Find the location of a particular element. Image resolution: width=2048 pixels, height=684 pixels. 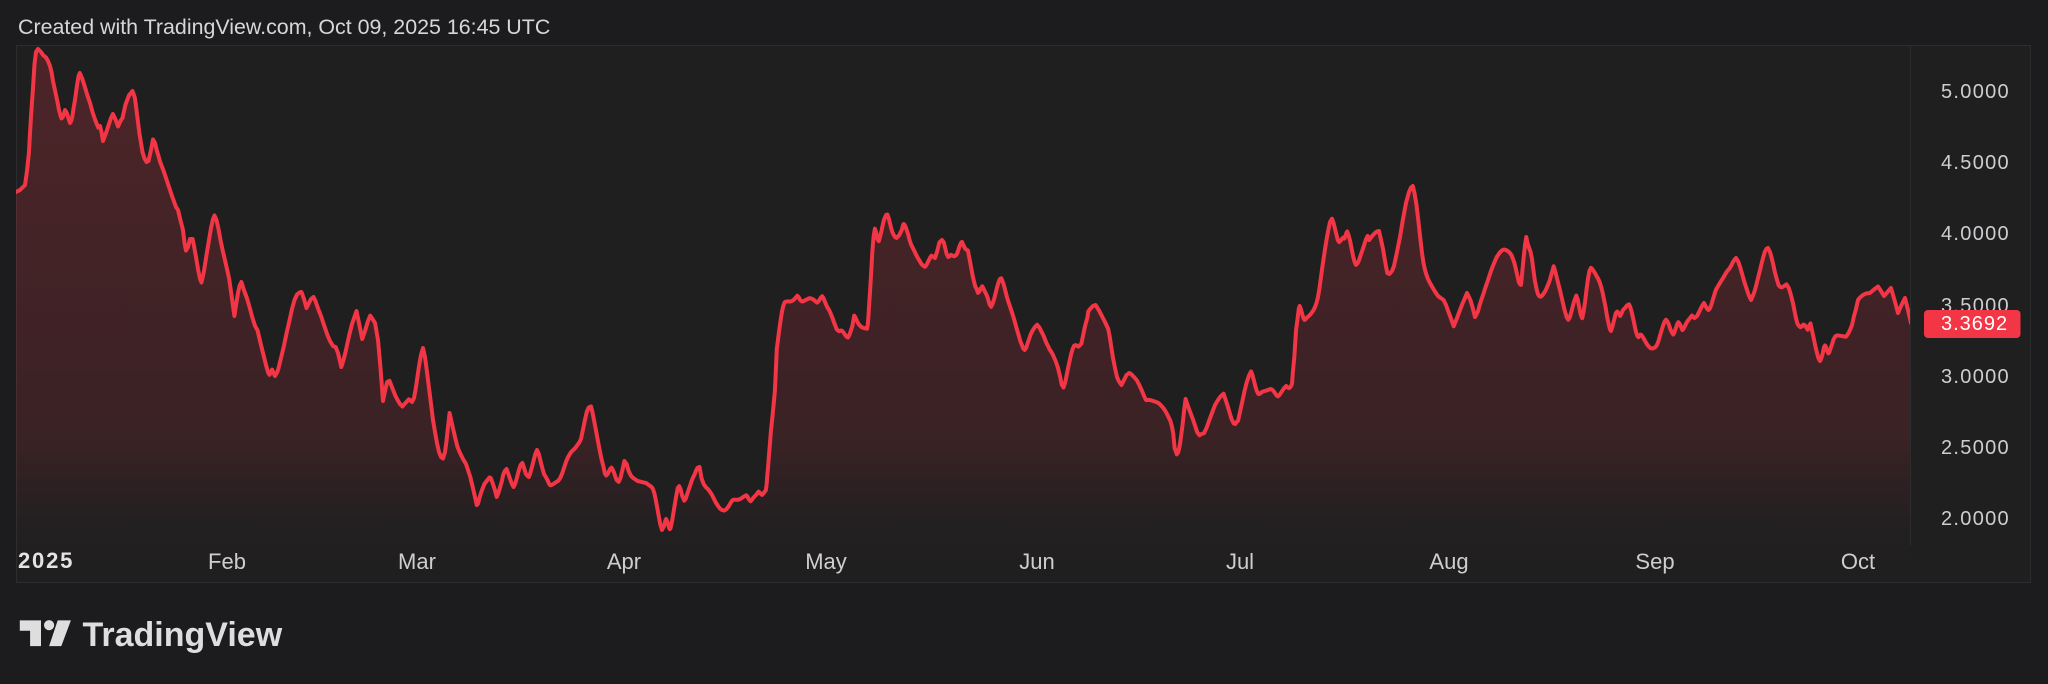

svg-text: May is located at coordinates (826, 561).